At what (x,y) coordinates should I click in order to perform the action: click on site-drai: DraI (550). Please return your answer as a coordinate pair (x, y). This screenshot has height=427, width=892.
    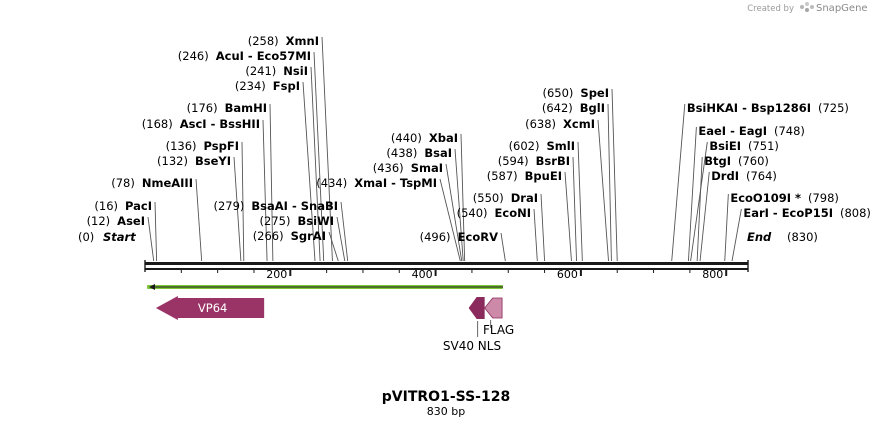
    Looking at the image, I should click on (509, 226).